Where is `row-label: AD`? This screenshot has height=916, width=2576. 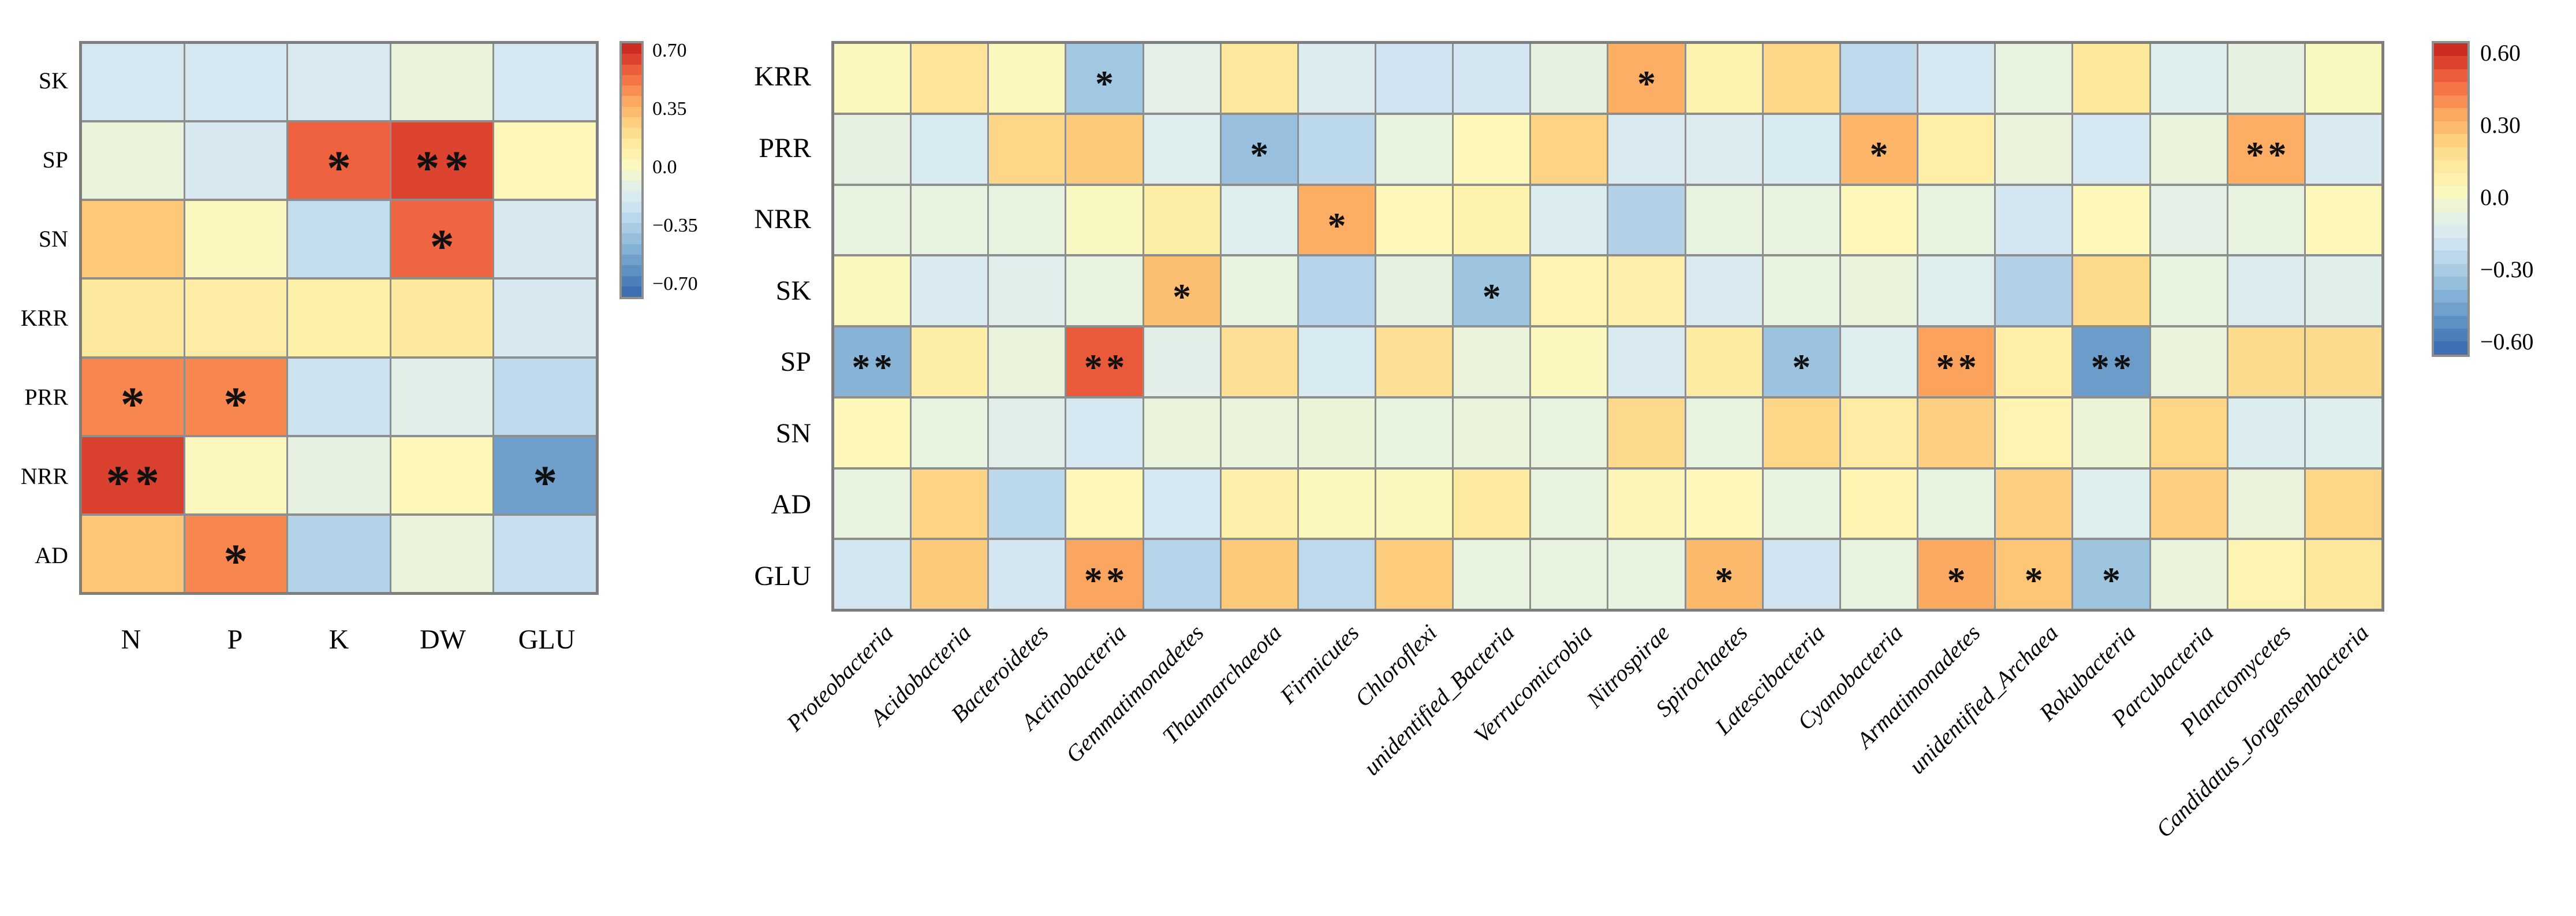
row-label: AD is located at coordinates (51, 555).